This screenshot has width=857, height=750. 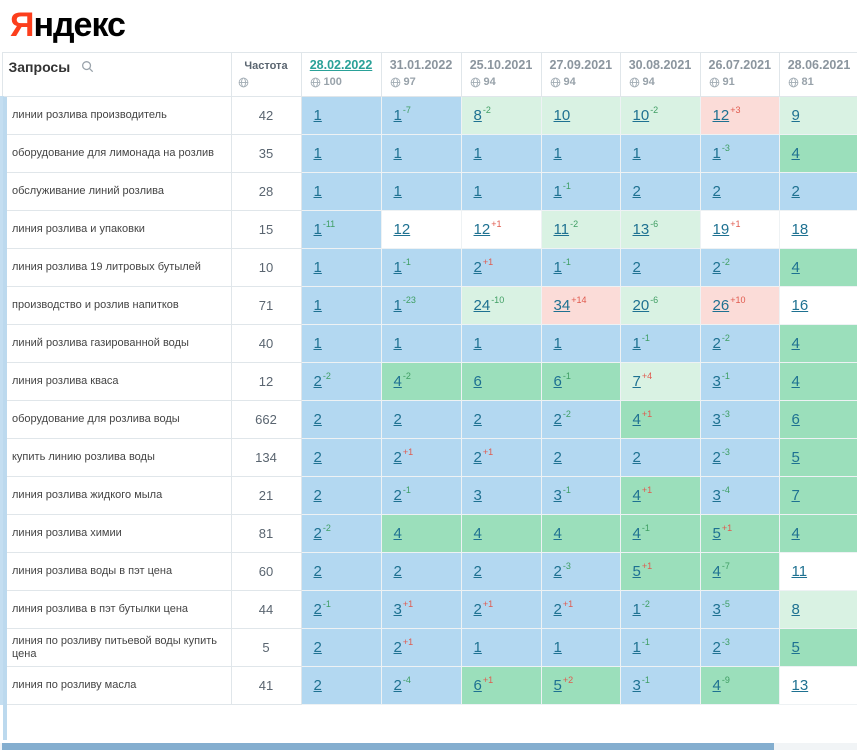 What do you see at coordinates (388, 746) in the screenshot?
I see `horizontal-scrollbar-thumb` at bounding box center [388, 746].